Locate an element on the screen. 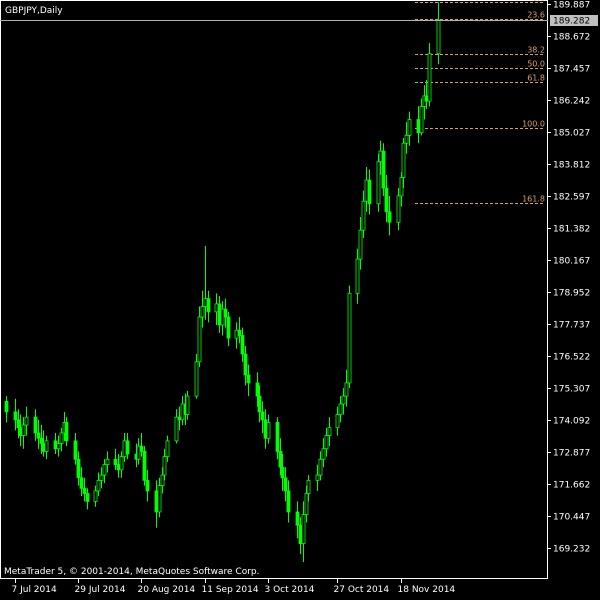  y-tick-label: 181.382 is located at coordinates (571, 230).